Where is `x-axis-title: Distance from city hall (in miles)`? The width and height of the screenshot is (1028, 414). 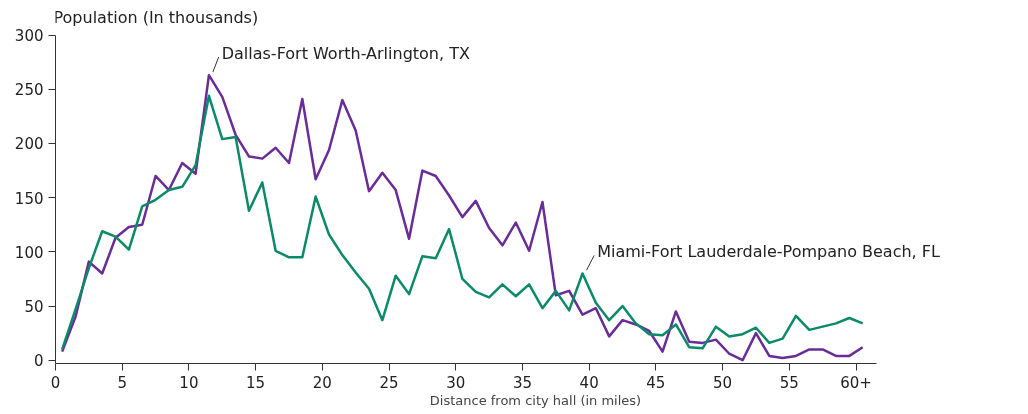
x-axis-title: Distance from city hall (in miles) is located at coordinates (535, 400).